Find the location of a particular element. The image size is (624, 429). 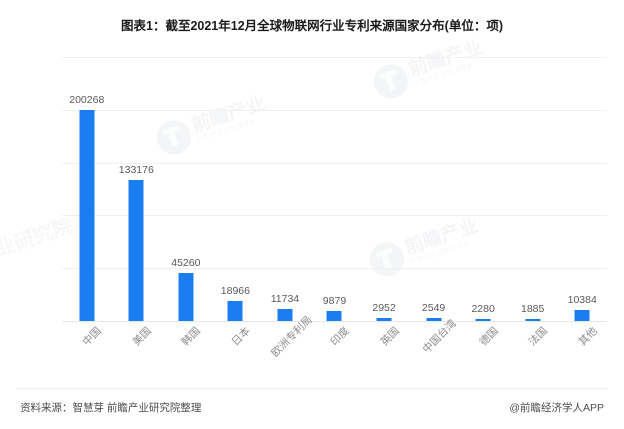

x-axis-tick: 其他 is located at coordinates (582, 336).